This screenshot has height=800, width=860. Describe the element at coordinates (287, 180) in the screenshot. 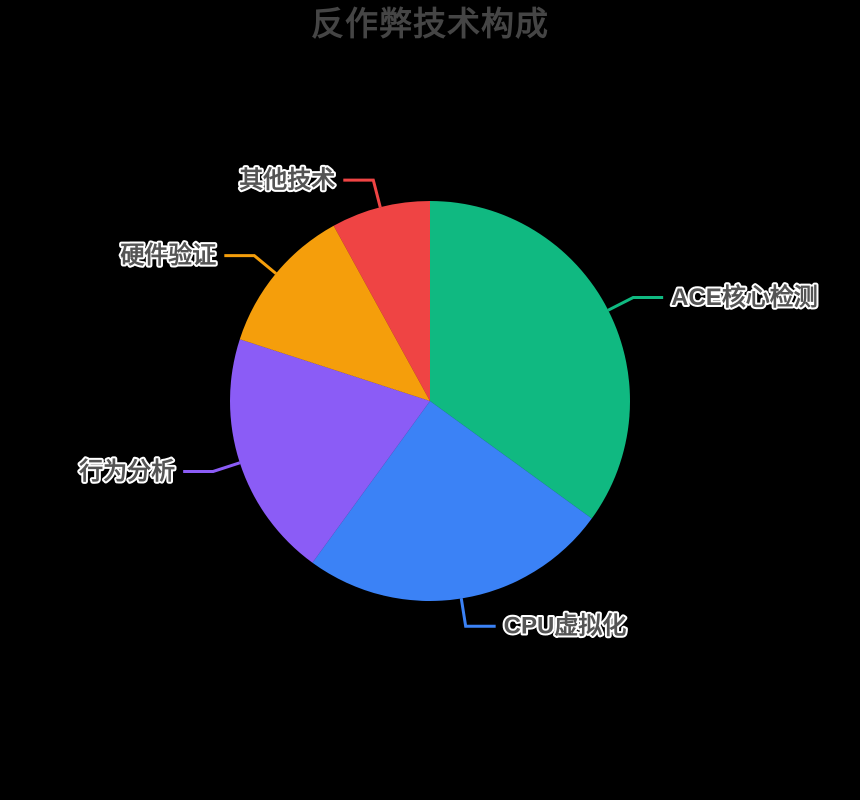

I see `pie-slice-label-4: 其他技术` at that location.